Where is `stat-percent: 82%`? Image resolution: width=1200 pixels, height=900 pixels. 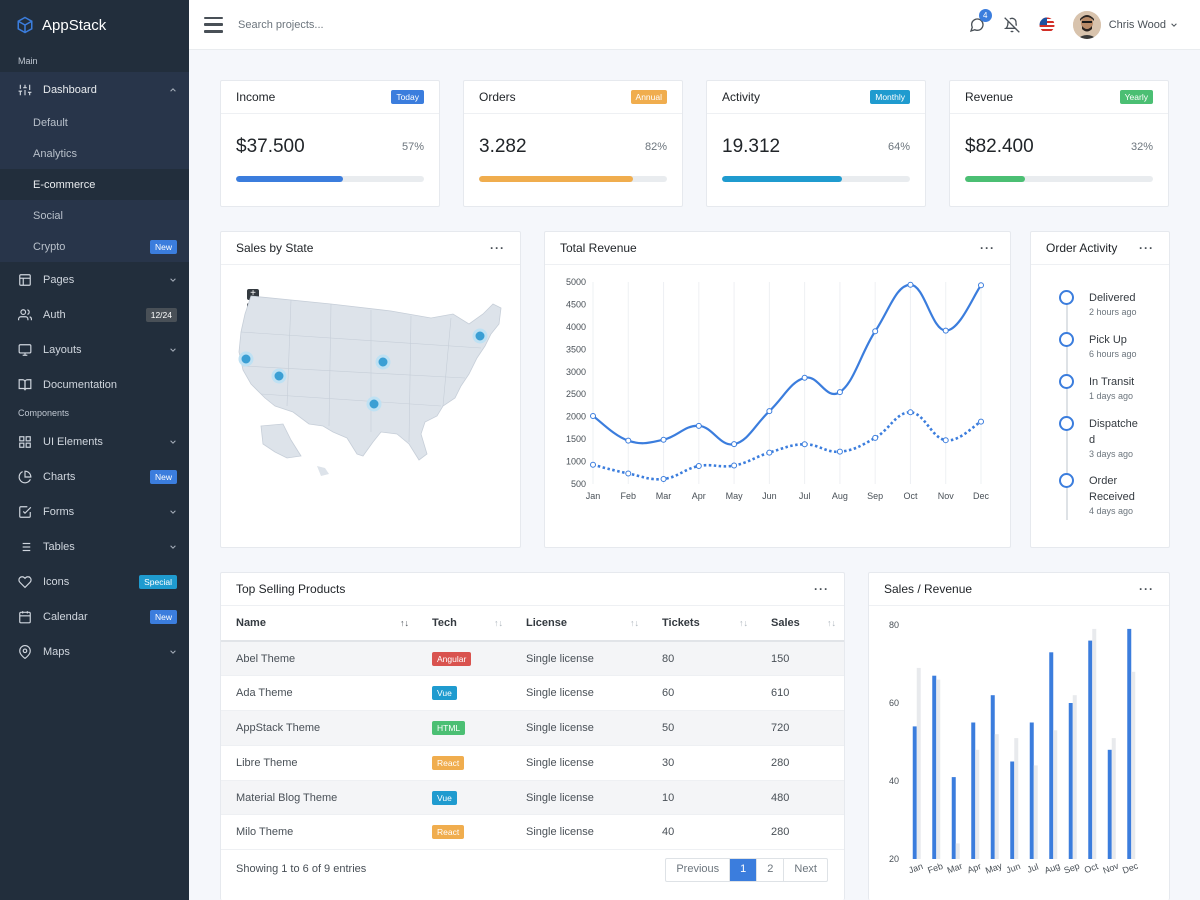
stat-percent: 82% is located at coordinates (655, 147).